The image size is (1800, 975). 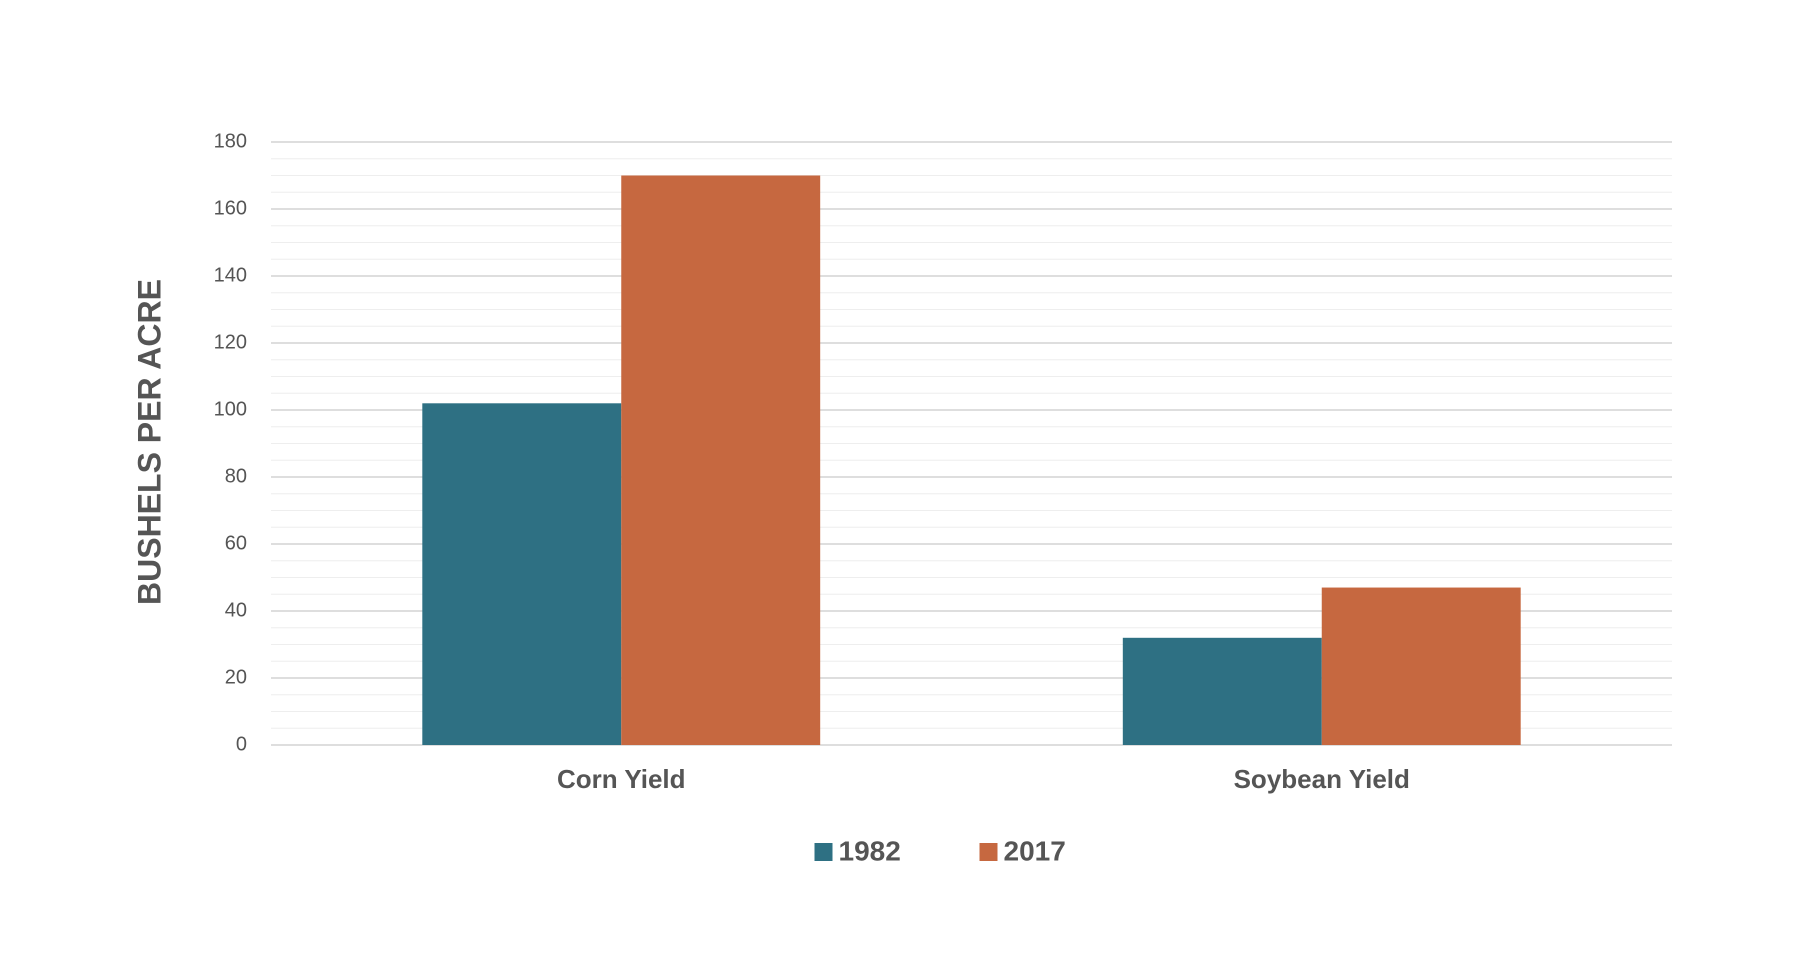 What do you see at coordinates (236, 677) in the screenshot?
I see `y-tick-label: 20` at bounding box center [236, 677].